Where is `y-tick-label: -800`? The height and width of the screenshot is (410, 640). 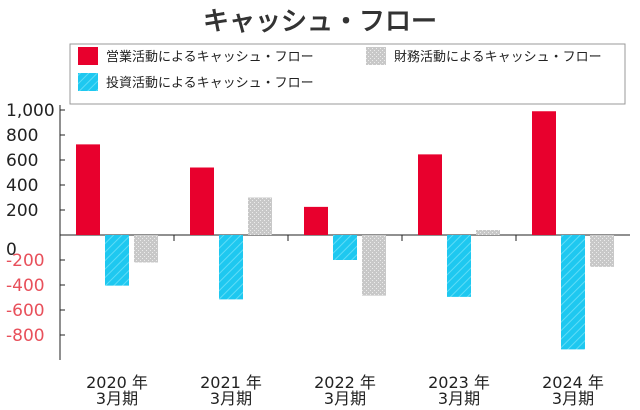 y-tick-label: -800 is located at coordinates (25, 336).